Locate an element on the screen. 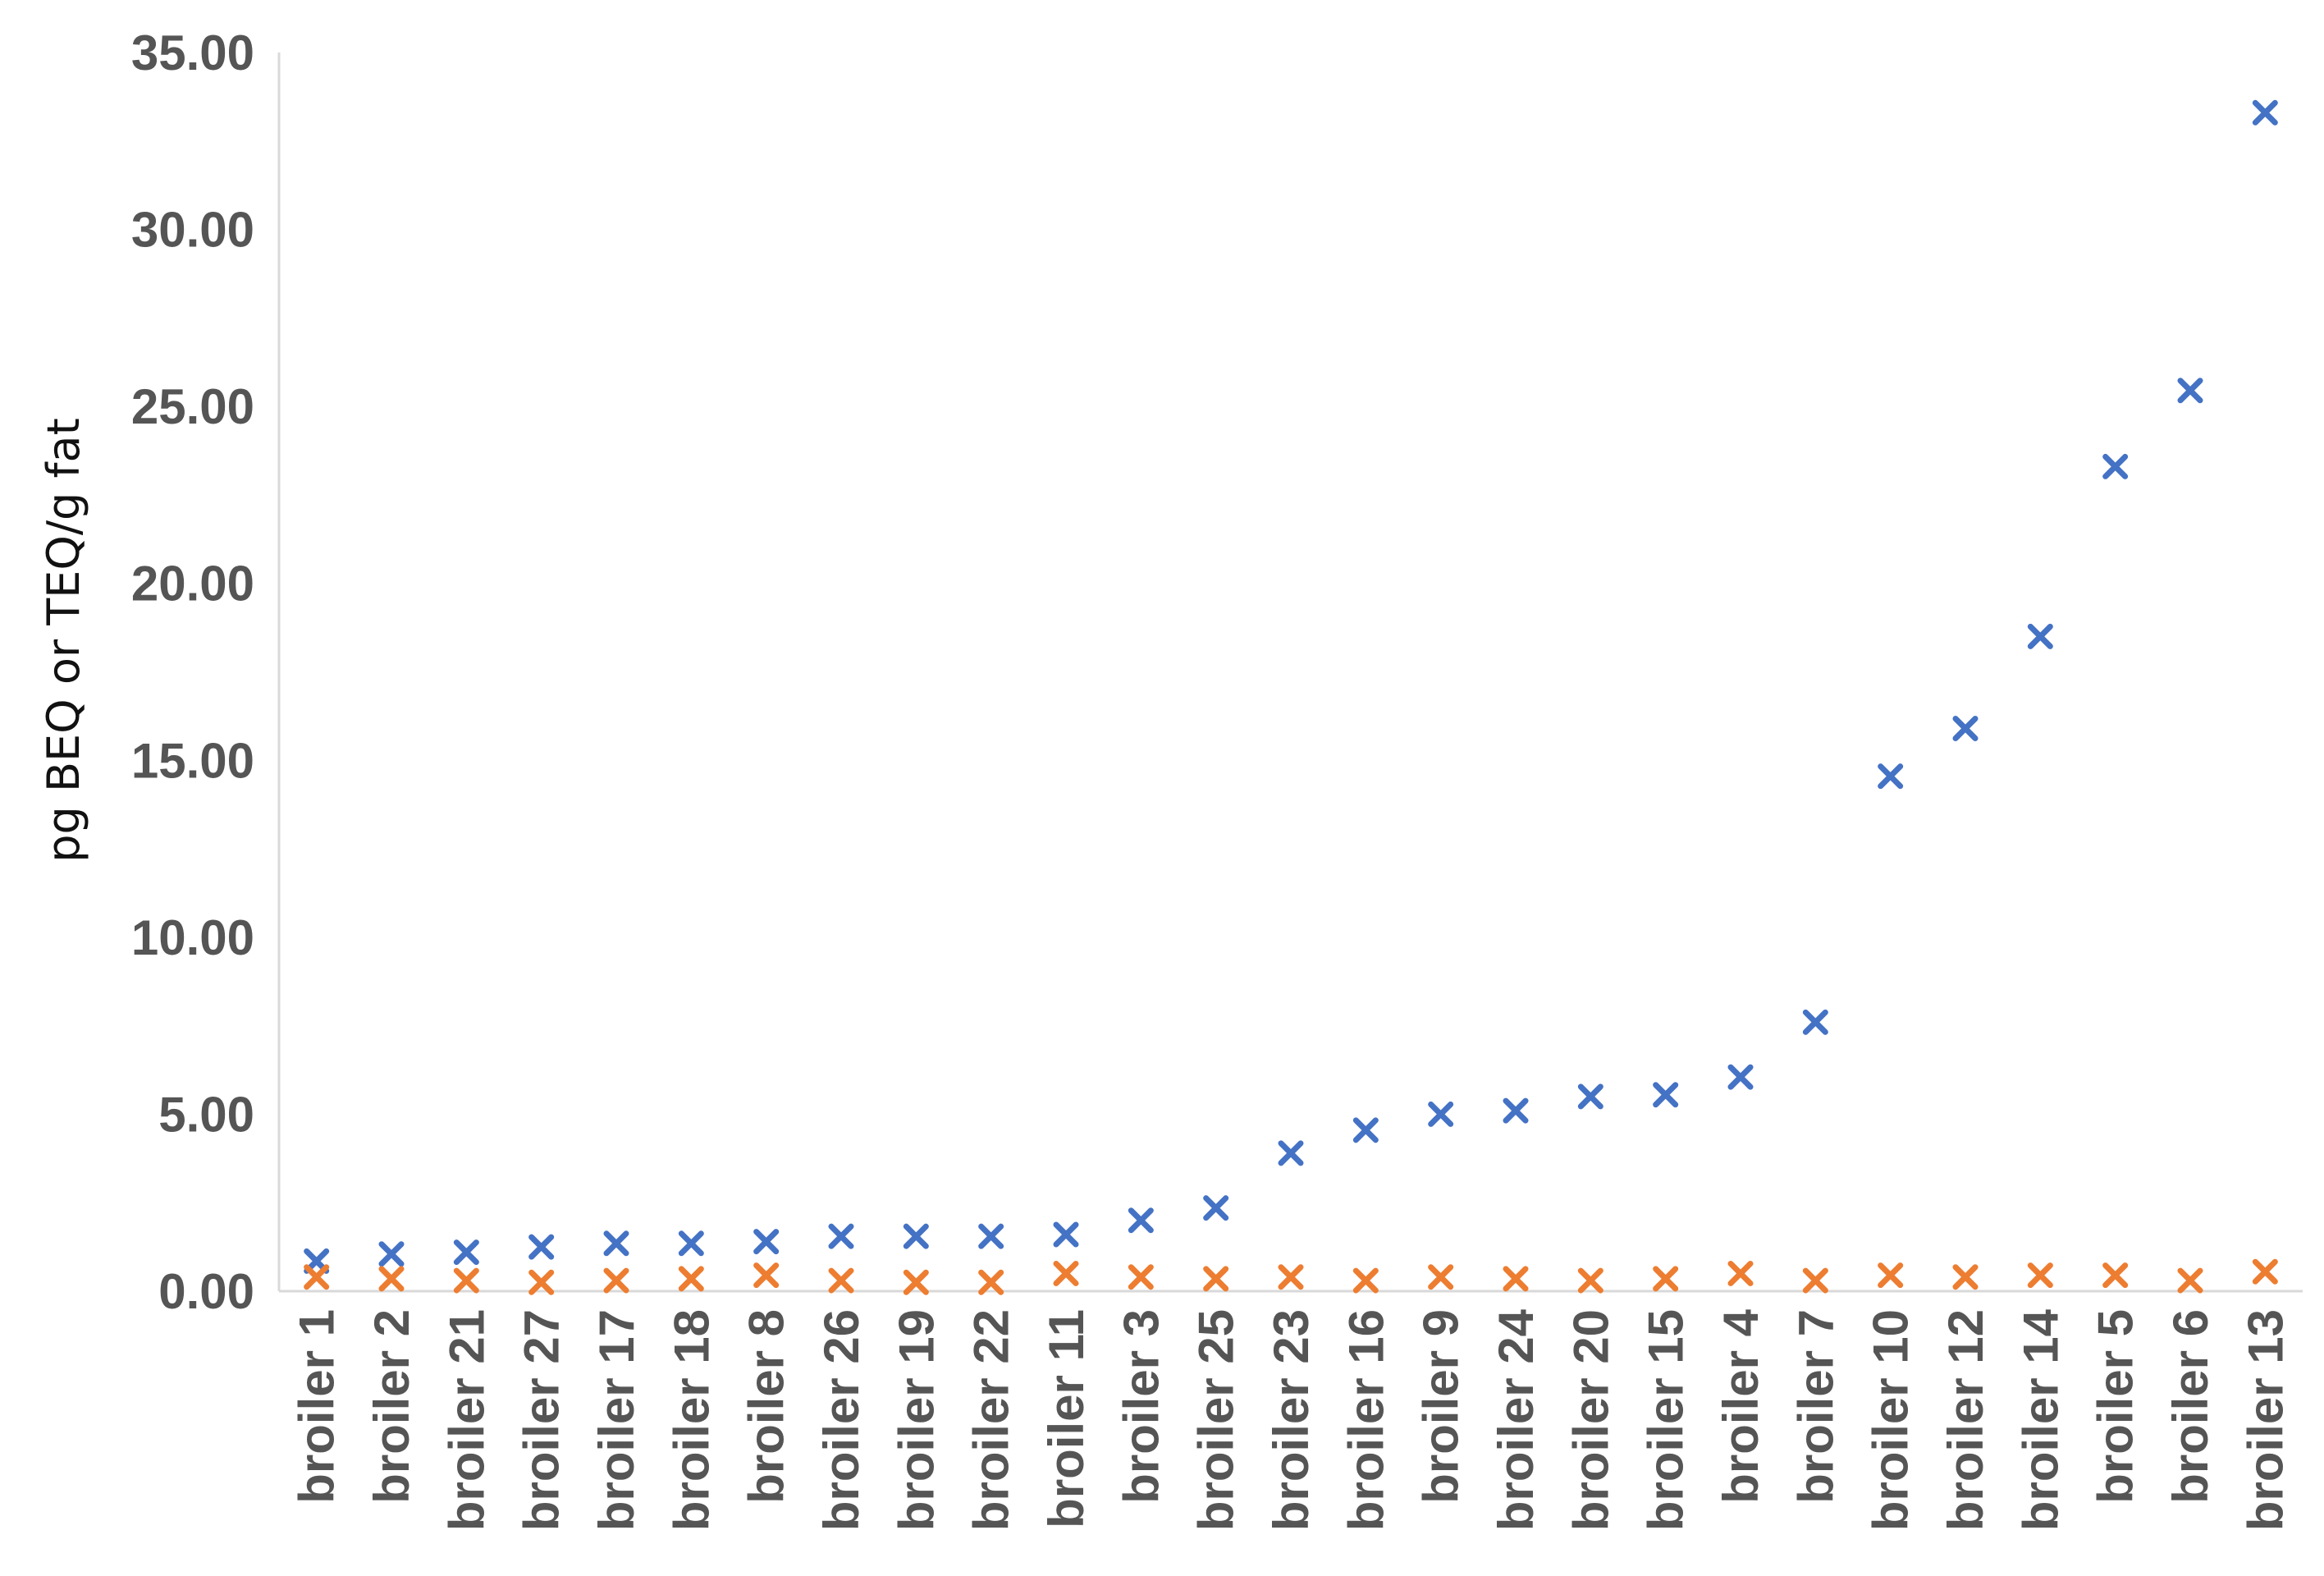  x-tick-label: broiler 14 is located at coordinates (2040, 1419).